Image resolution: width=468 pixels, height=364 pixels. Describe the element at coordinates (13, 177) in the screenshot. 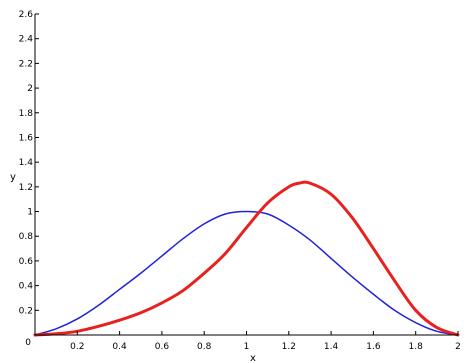

I see `y-axis-label: y` at that location.